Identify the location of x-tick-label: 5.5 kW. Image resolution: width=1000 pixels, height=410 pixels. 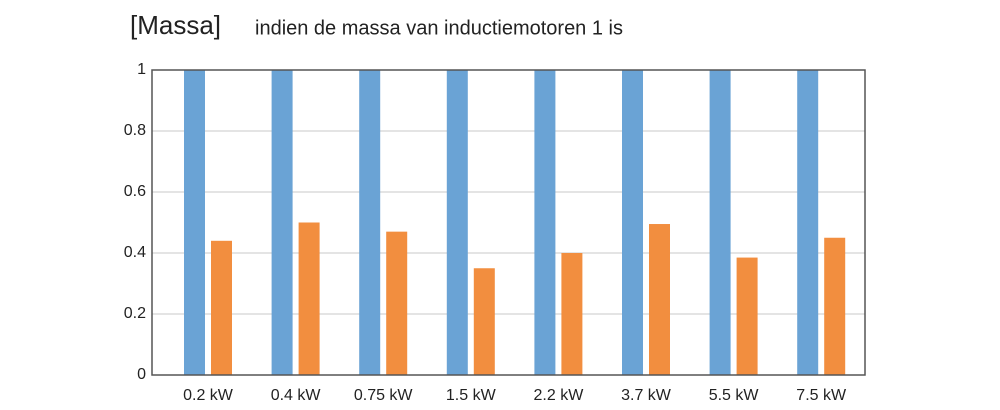
(734, 395).